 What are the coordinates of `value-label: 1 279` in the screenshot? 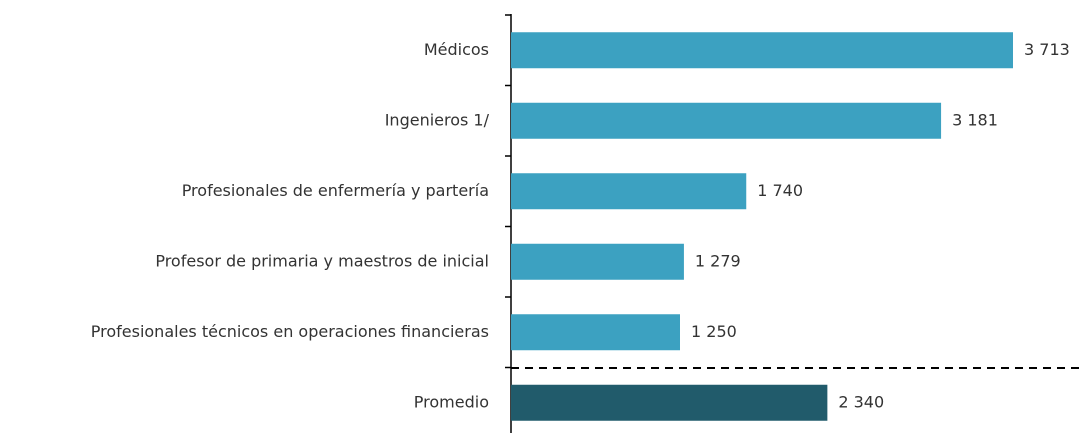 It's located at (718, 260).